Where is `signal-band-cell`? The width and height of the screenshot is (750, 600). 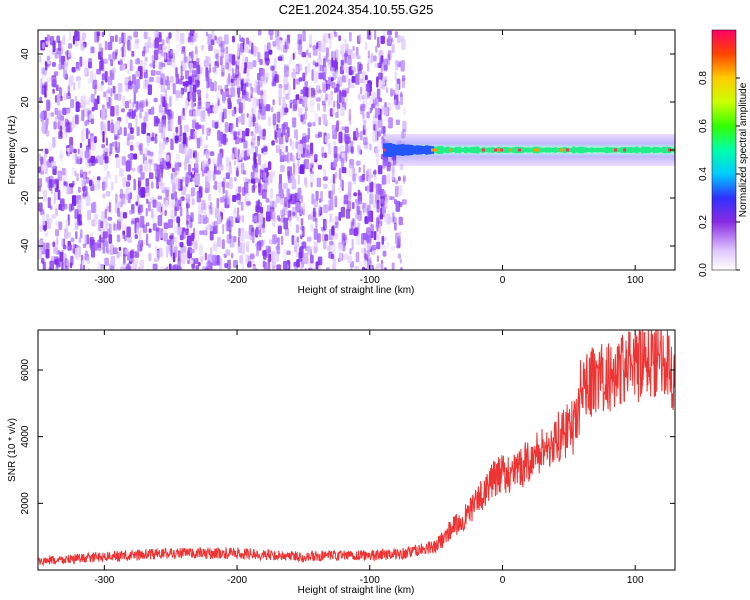 signal-band-cell is located at coordinates (463, 150).